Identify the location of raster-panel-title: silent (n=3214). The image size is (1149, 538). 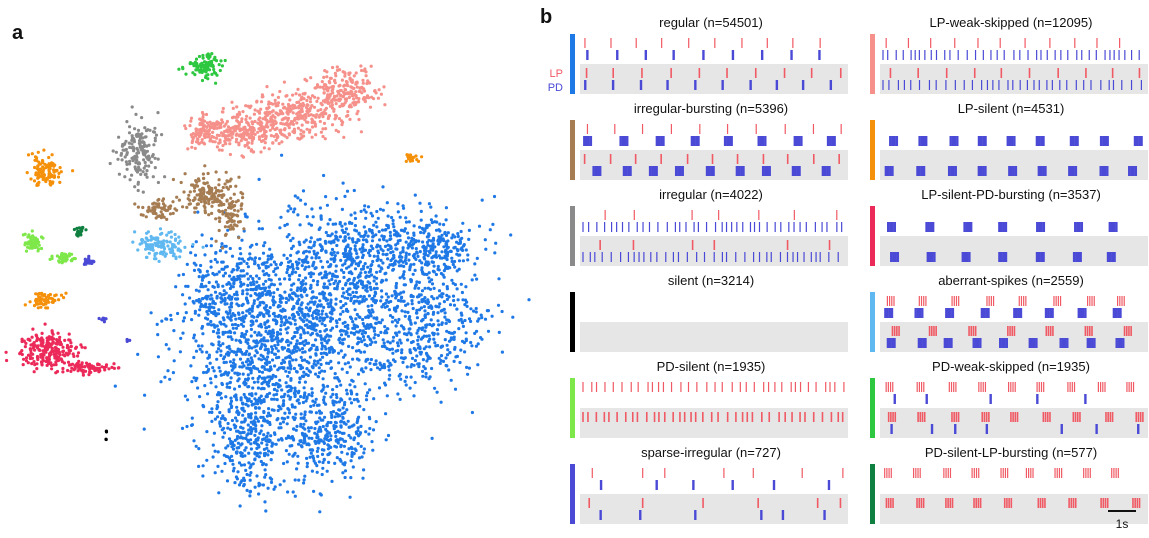
(711, 280).